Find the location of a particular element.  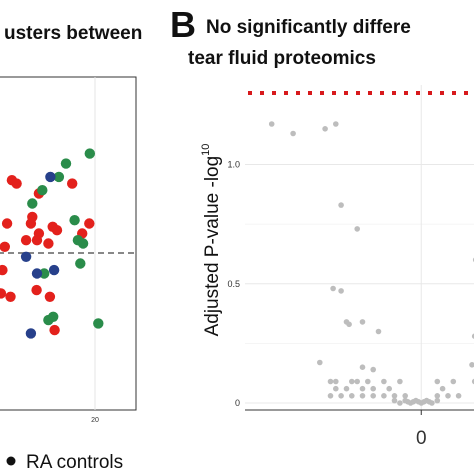

panel-b-title-line2: tear fluid proteomics is located at coordinates (282, 58).